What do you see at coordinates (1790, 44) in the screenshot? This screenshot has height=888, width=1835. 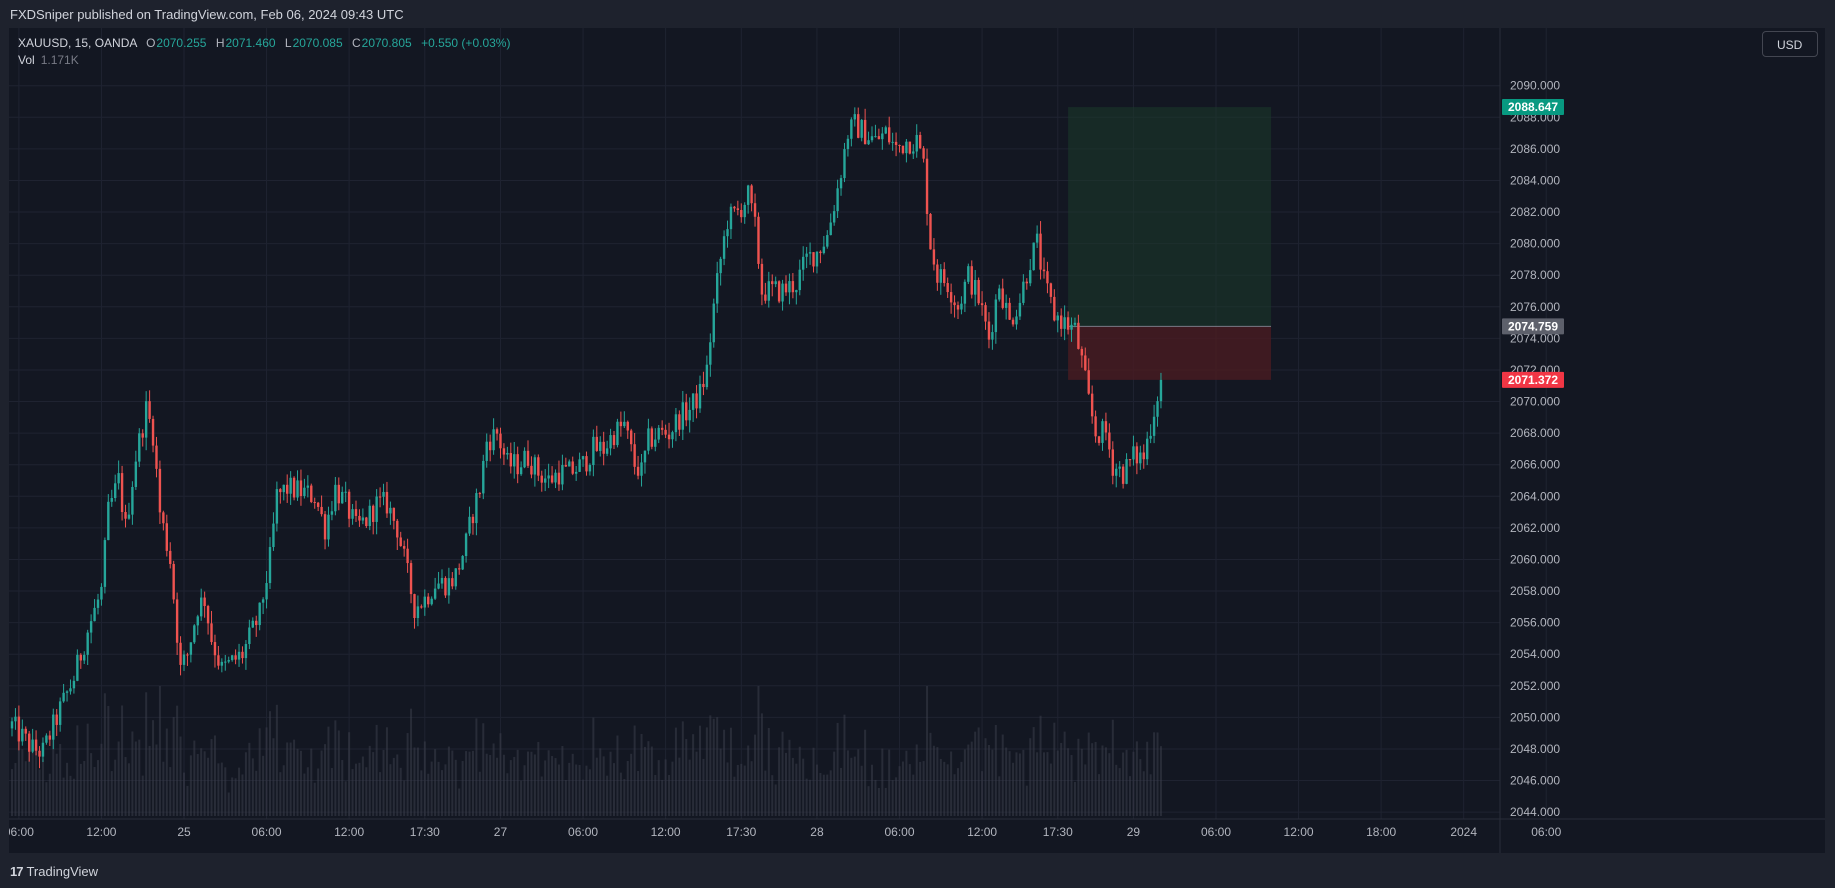 I see `currency-button: USD` at bounding box center [1790, 44].